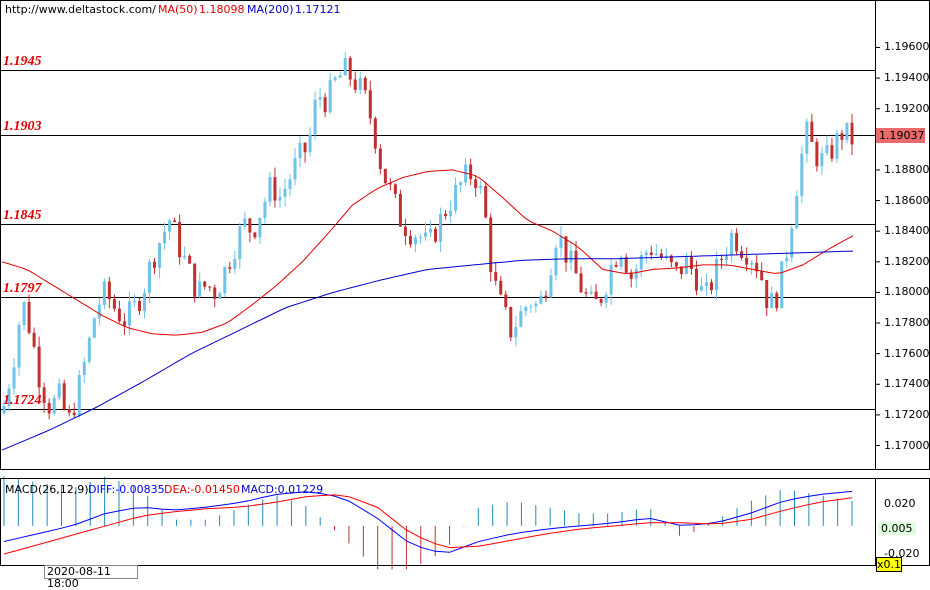 The width and height of the screenshot is (930, 590). I want to click on header-url: http://www.deltastock.com/, so click(80, 9).